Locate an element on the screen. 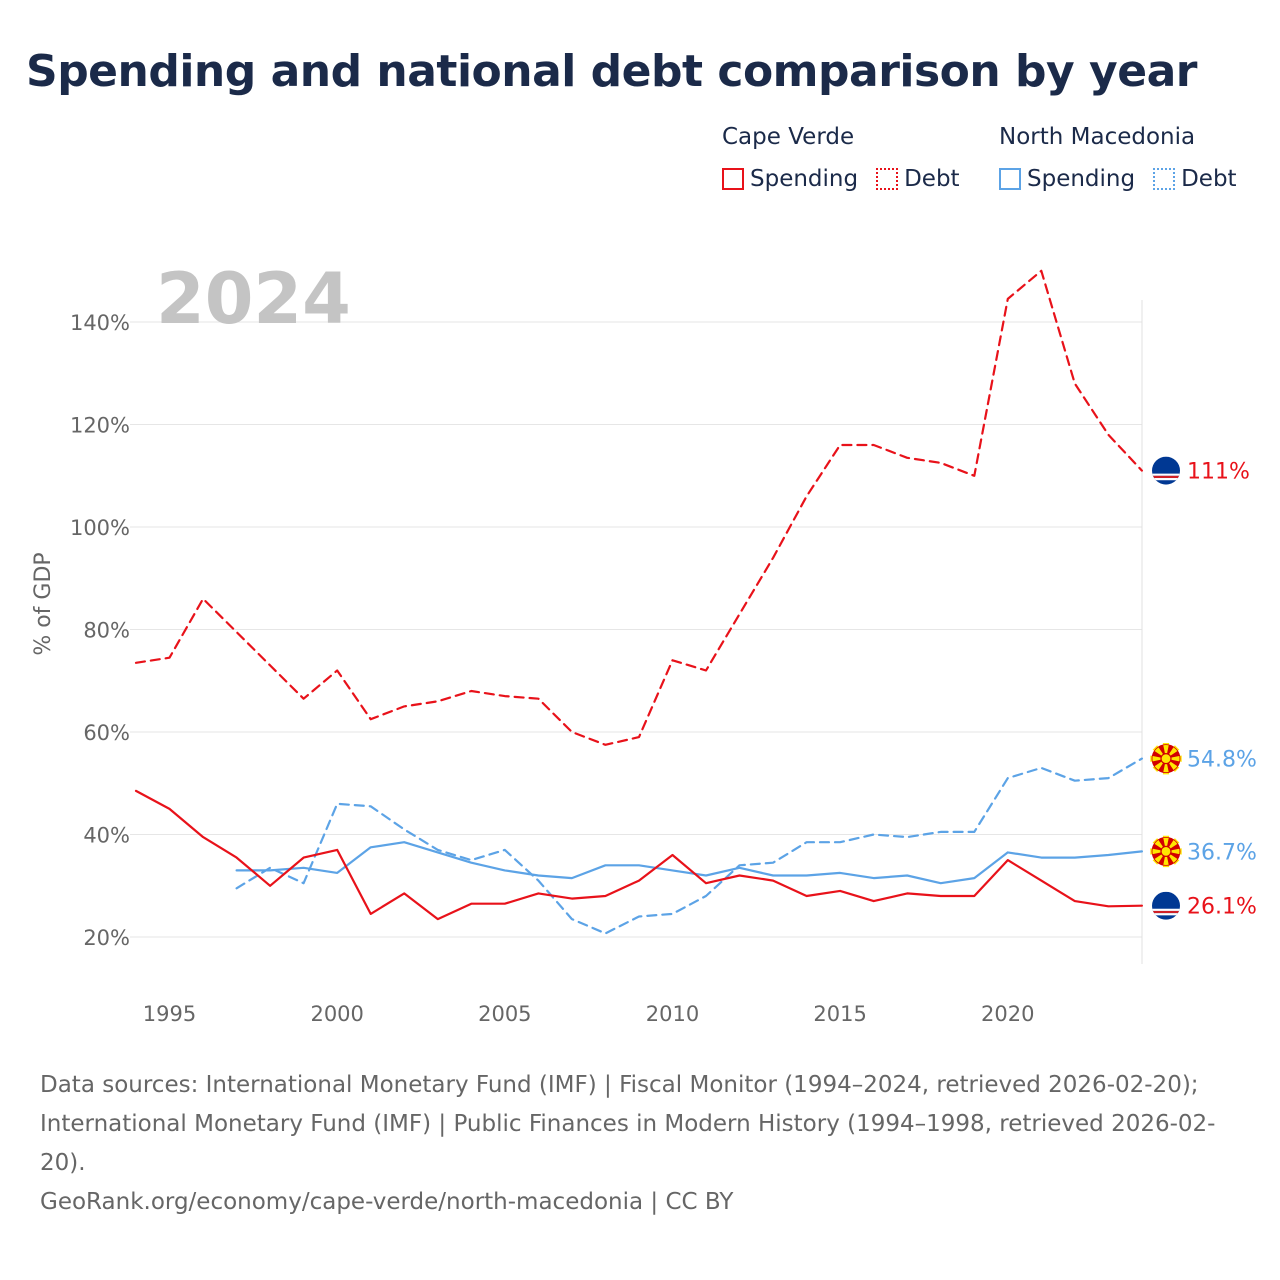 Image resolution: width=1280 pixels, height=1280 pixels. y-tick-label: 140% is located at coordinates (100, 323).